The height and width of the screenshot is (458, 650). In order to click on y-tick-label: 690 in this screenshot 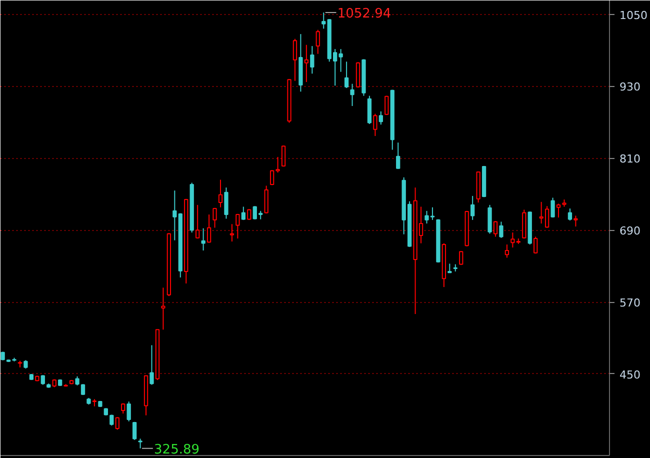, I will do `click(630, 231)`.